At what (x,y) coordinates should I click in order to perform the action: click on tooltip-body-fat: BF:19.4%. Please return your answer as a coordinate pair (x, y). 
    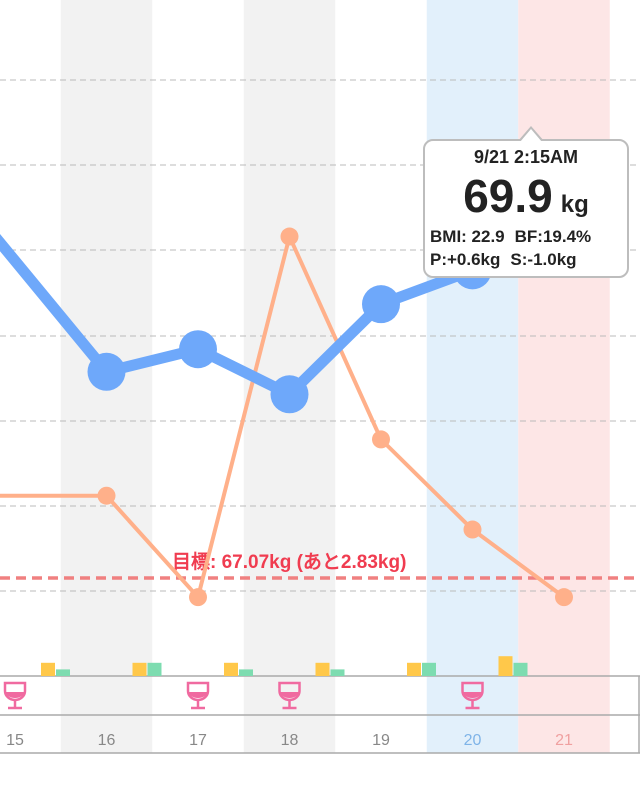
    Looking at the image, I should click on (553, 236).